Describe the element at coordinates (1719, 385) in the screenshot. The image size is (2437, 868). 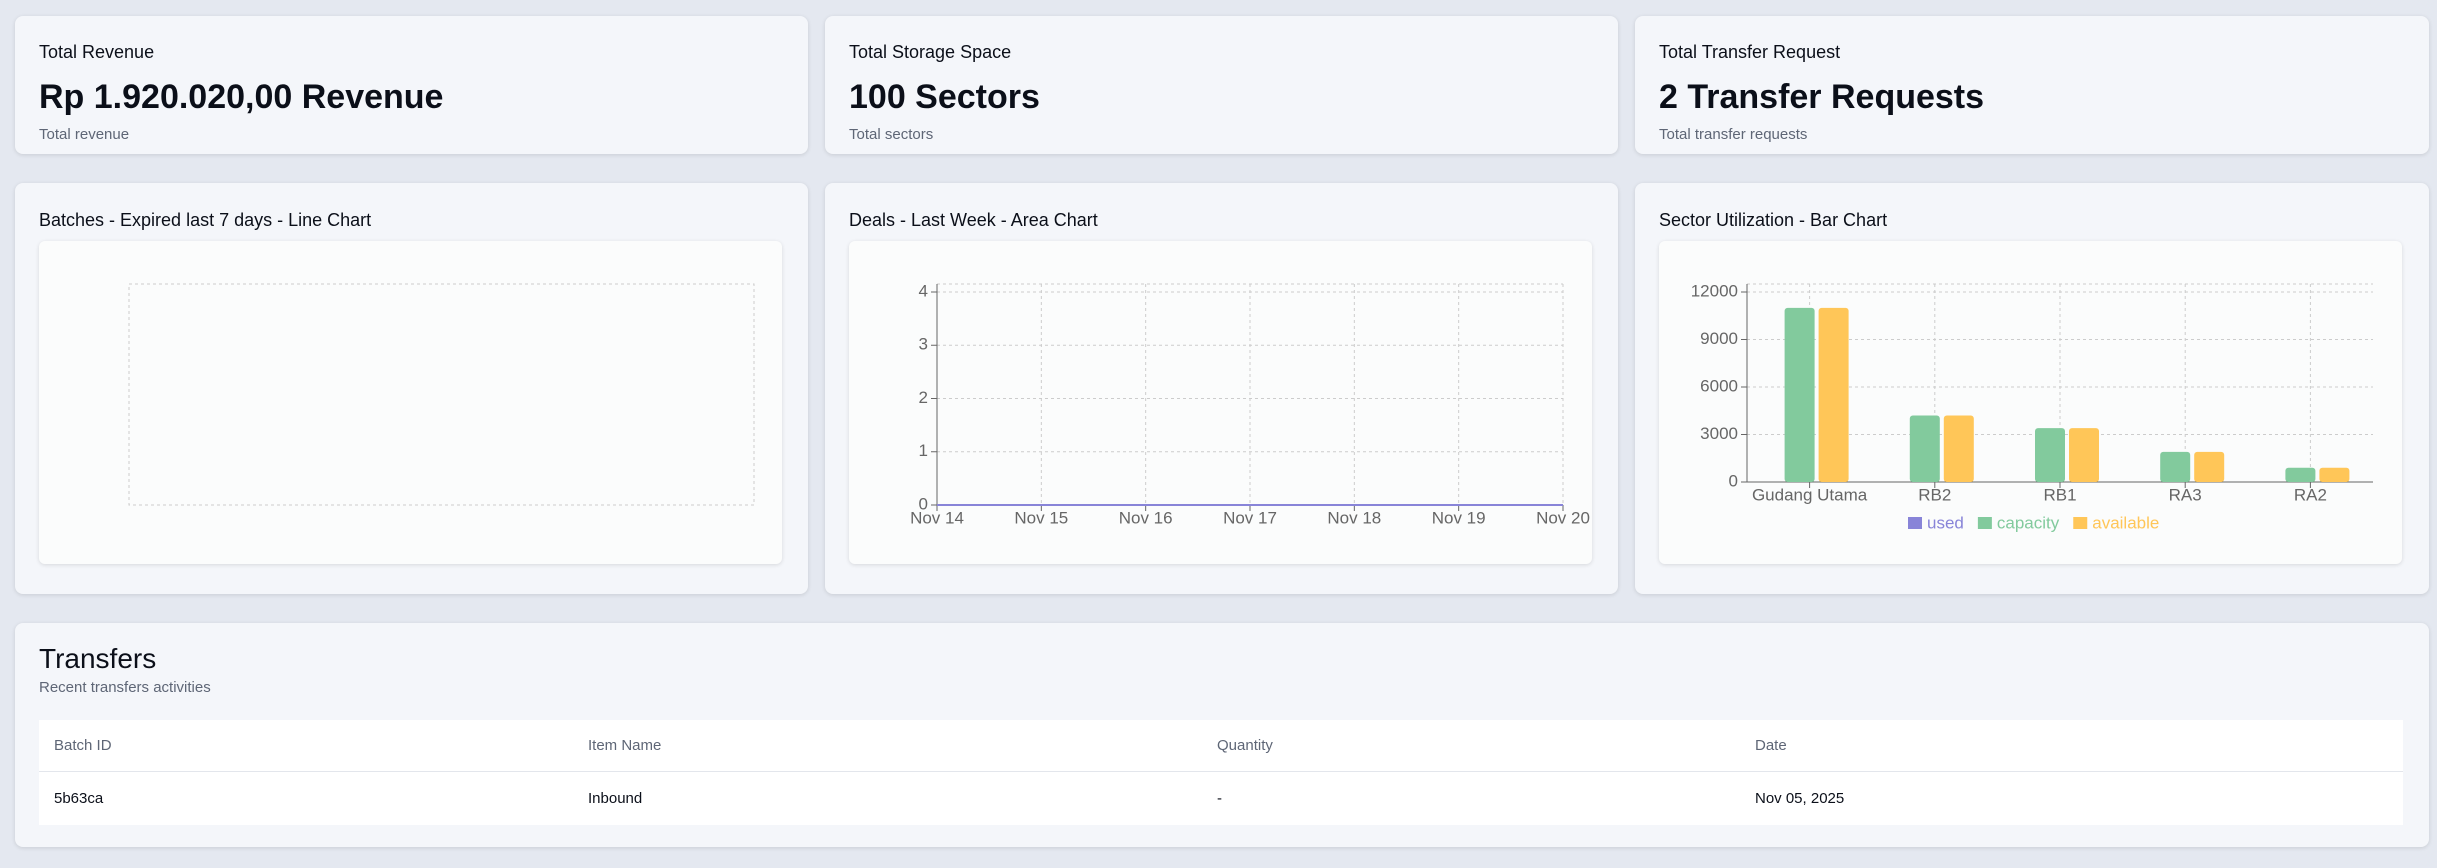
I see `y-tick-label: 6000` at that location.